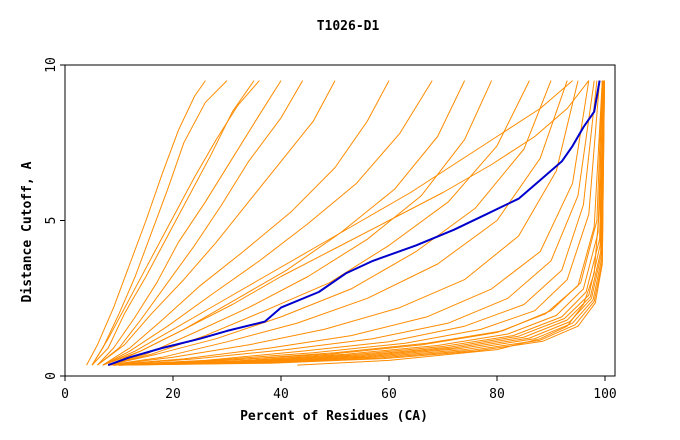  What do you see at coordinates (51, 221) in the screenshot?
I see `y-tick-label: 5` at bounding box center [51, 221].